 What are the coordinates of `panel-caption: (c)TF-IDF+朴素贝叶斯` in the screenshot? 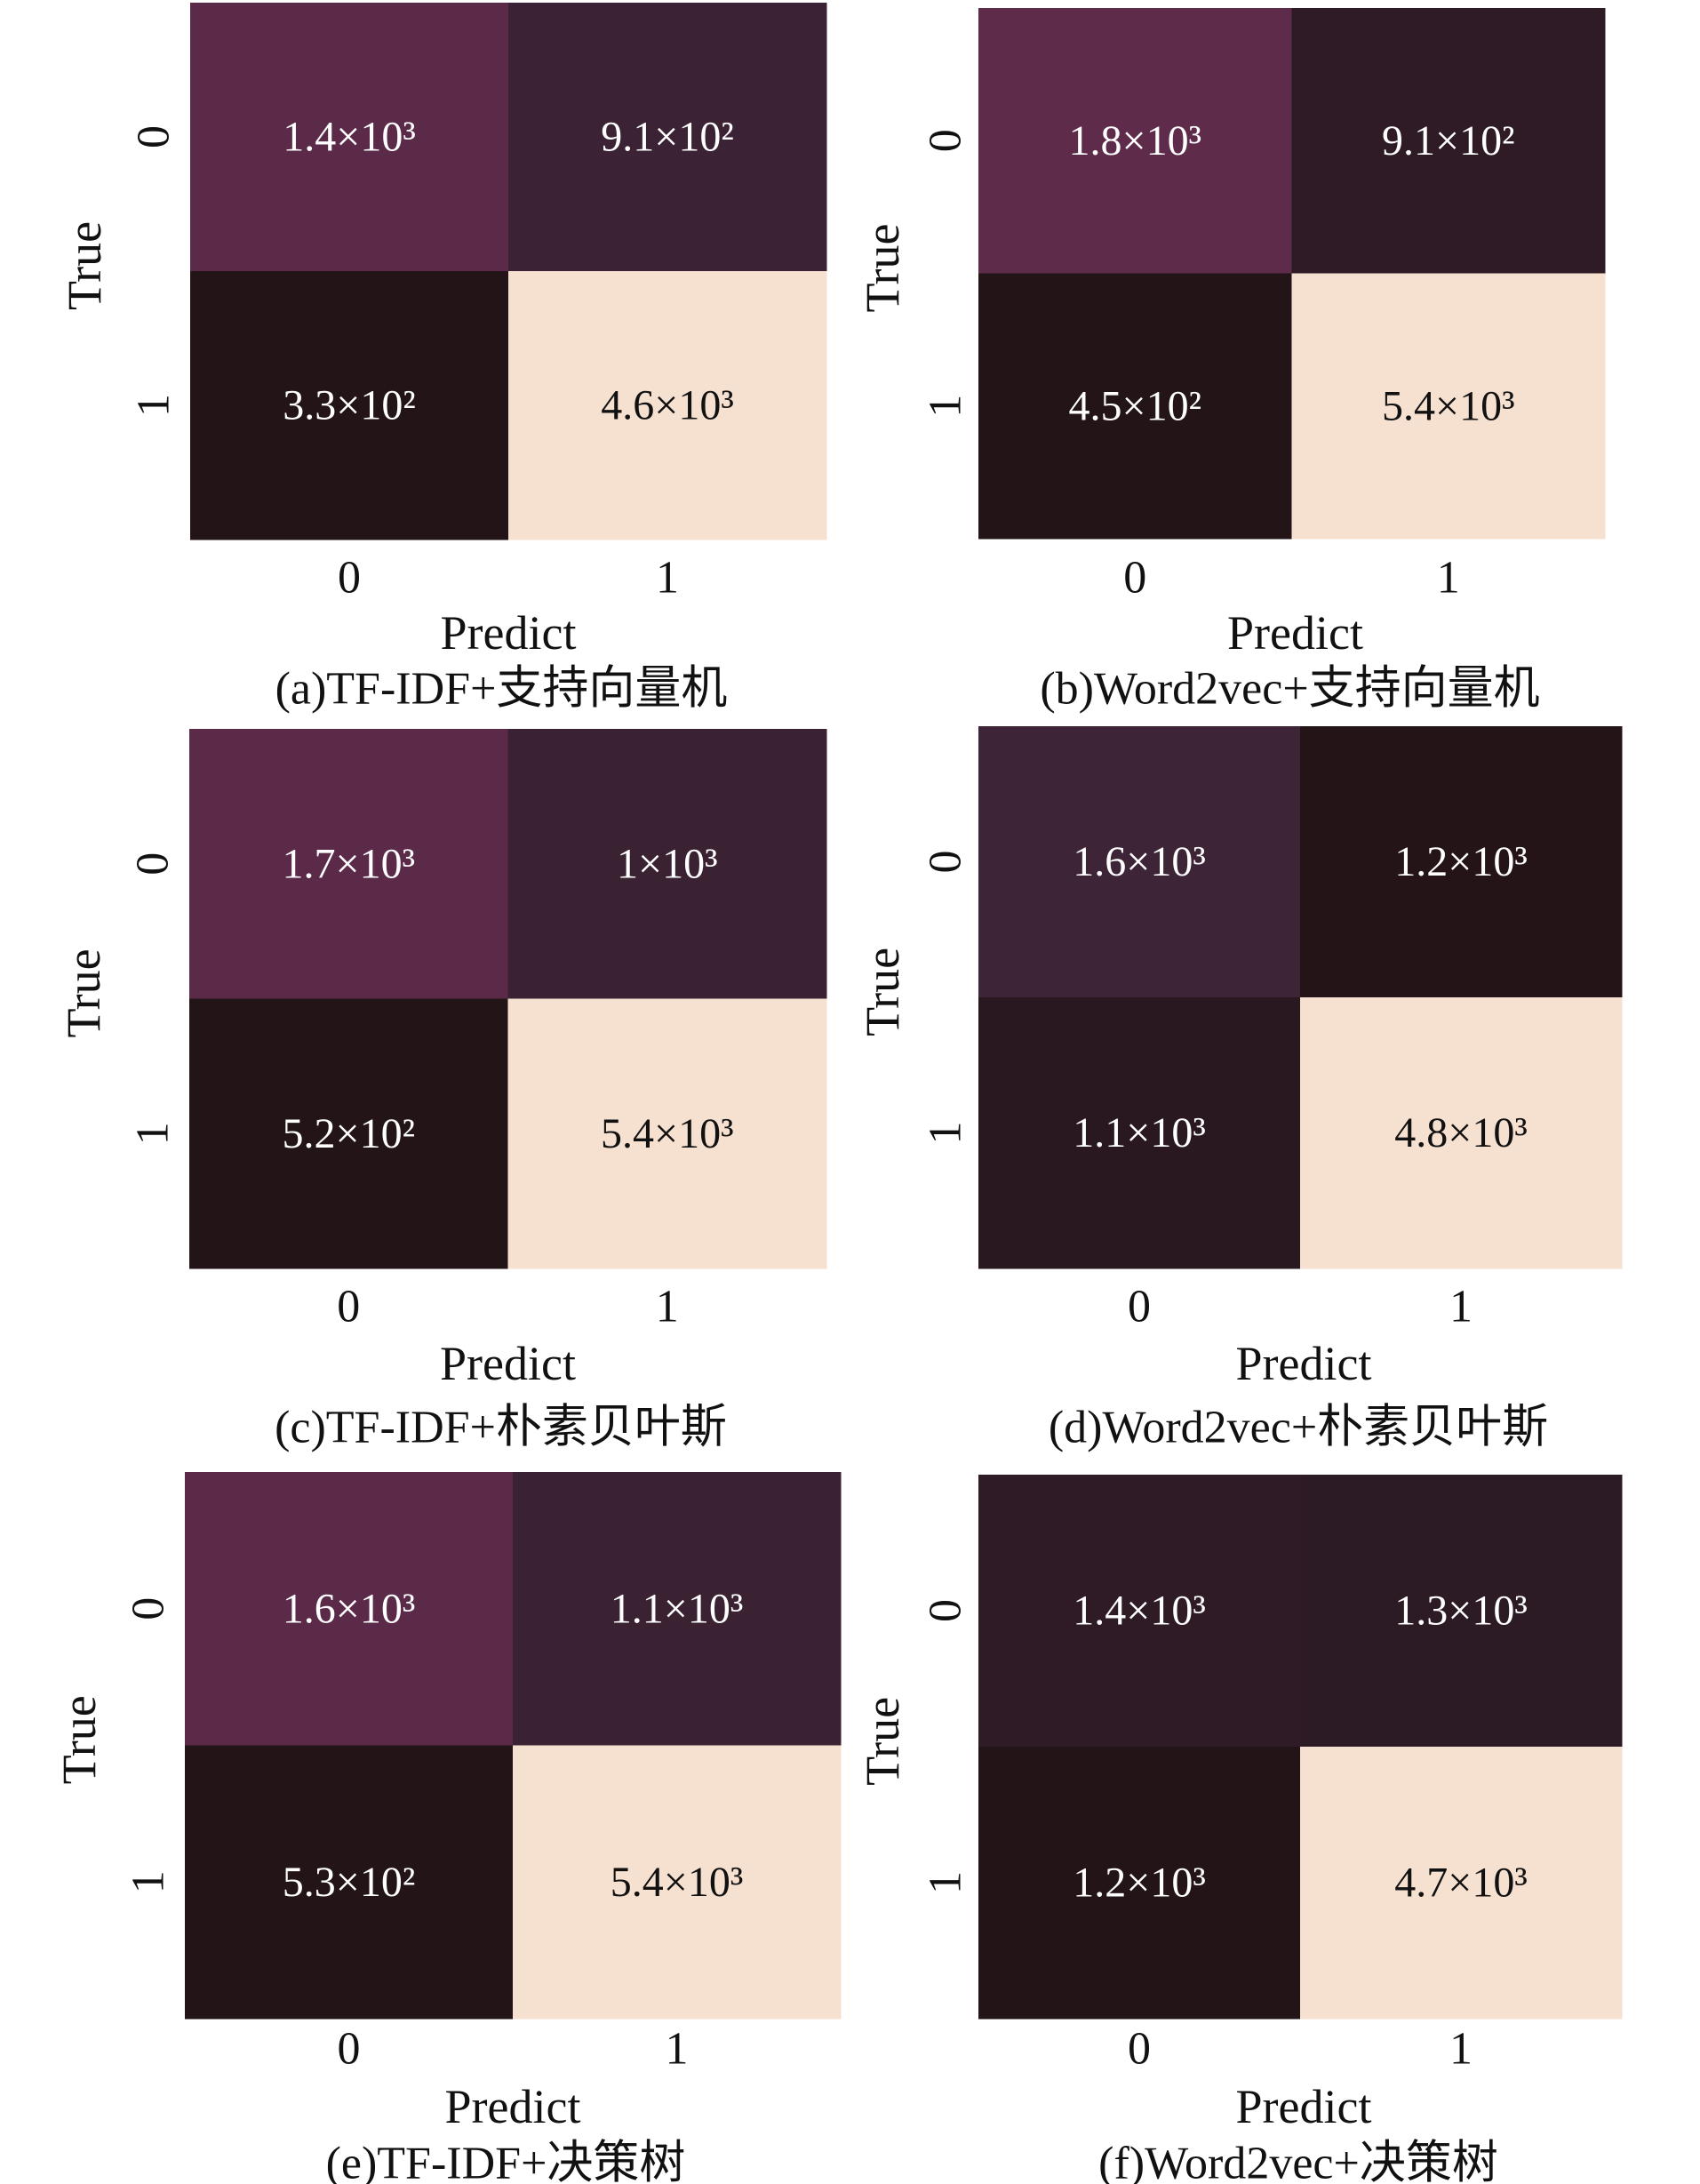 It's located at (501, 1428).